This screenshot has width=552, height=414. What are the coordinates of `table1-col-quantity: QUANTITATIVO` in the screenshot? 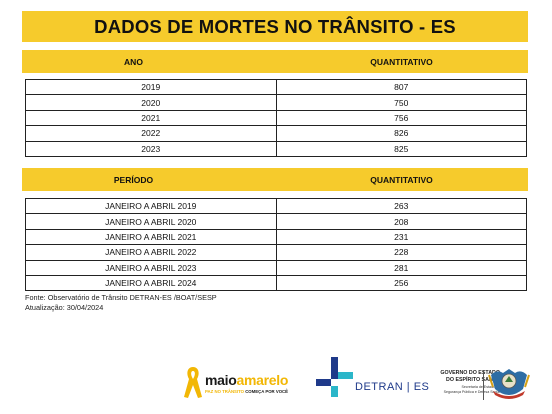 It's located at (401, 61).